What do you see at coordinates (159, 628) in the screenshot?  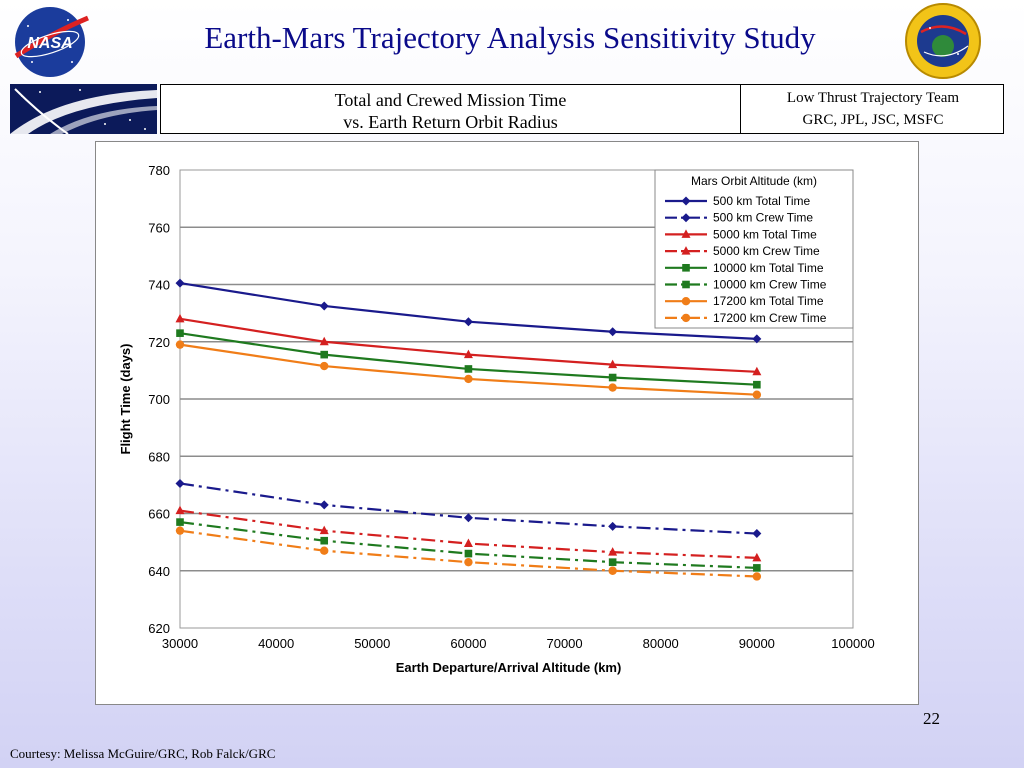 I see `y-tick-label: 620` at bounding box center [159, 628].